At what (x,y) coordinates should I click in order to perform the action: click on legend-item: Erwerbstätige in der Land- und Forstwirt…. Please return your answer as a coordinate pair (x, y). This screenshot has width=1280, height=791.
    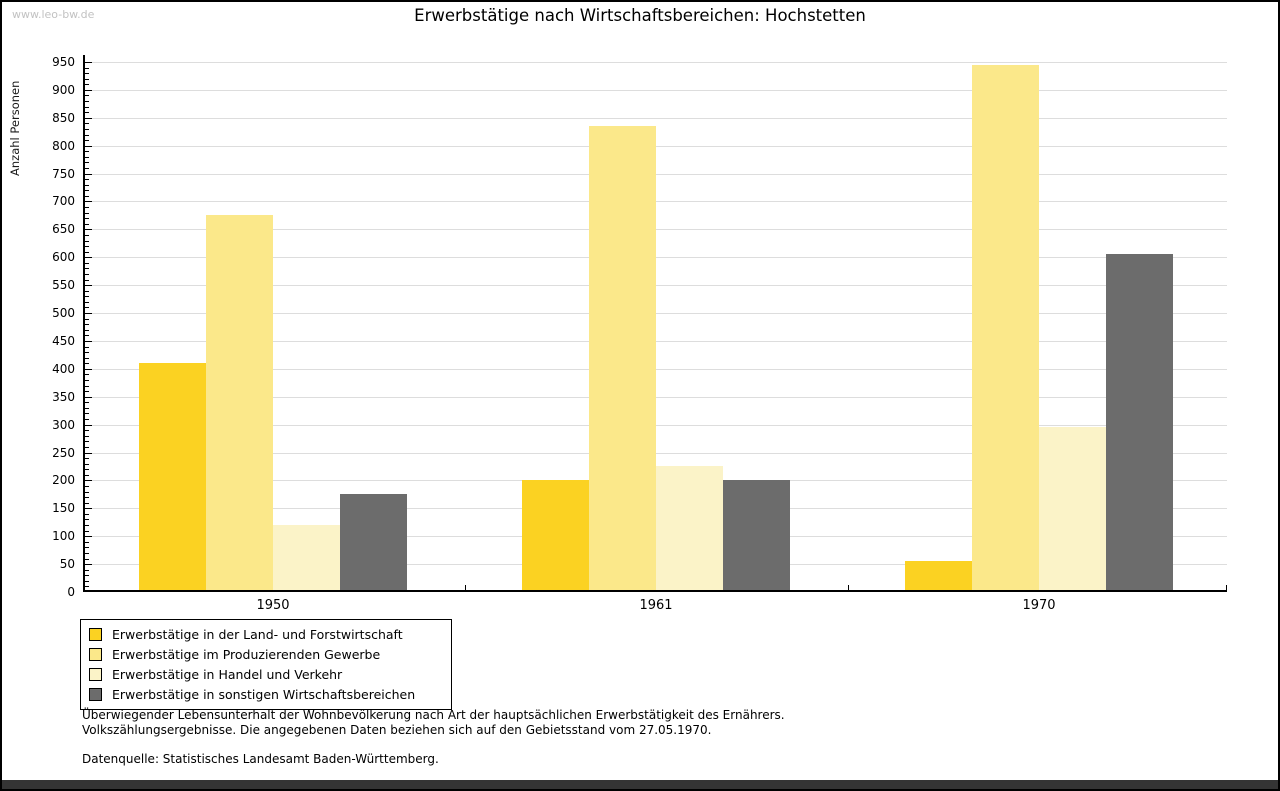
    Looking at the image, I should click on (266, 634).